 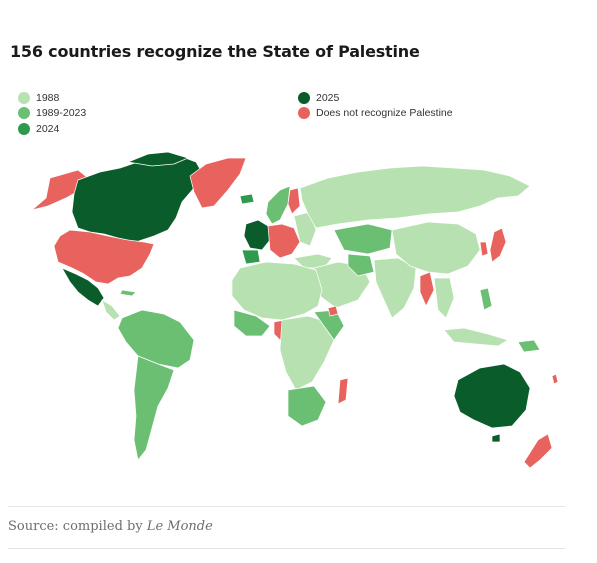 I want to click on region-usa, so click(x=104, y=257).